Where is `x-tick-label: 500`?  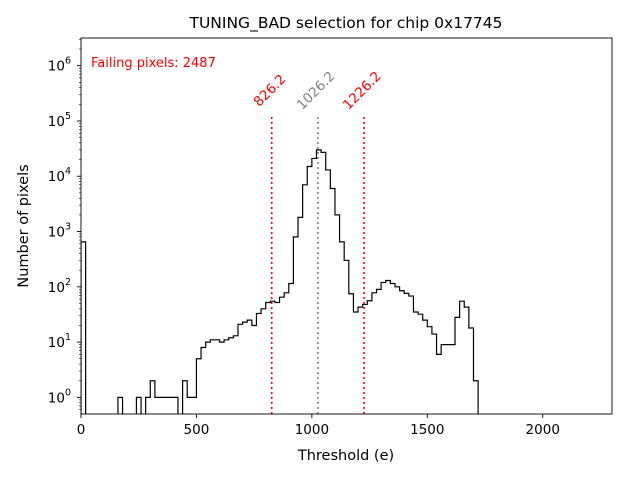 x-tick-label: 500 is located at coordinates (197, 430).